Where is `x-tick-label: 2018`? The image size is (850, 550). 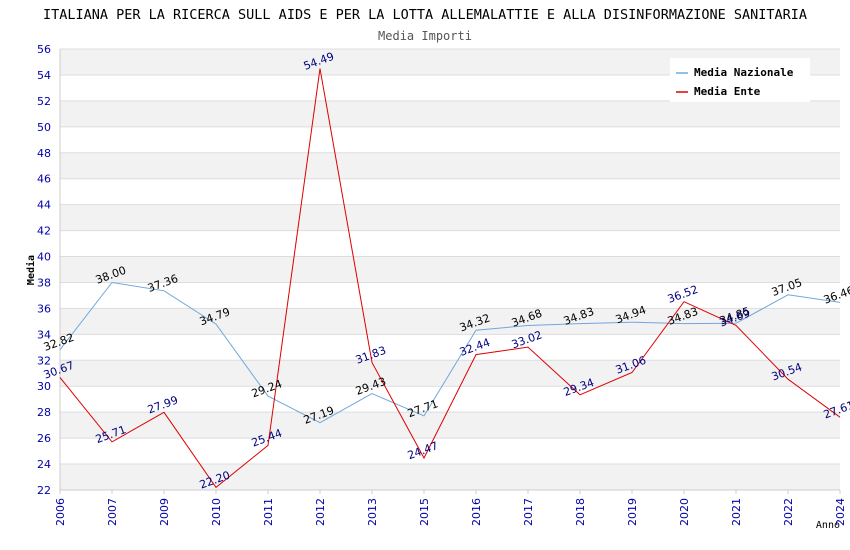
x-tick-label: 2018 is located at coordinates (580, 512).